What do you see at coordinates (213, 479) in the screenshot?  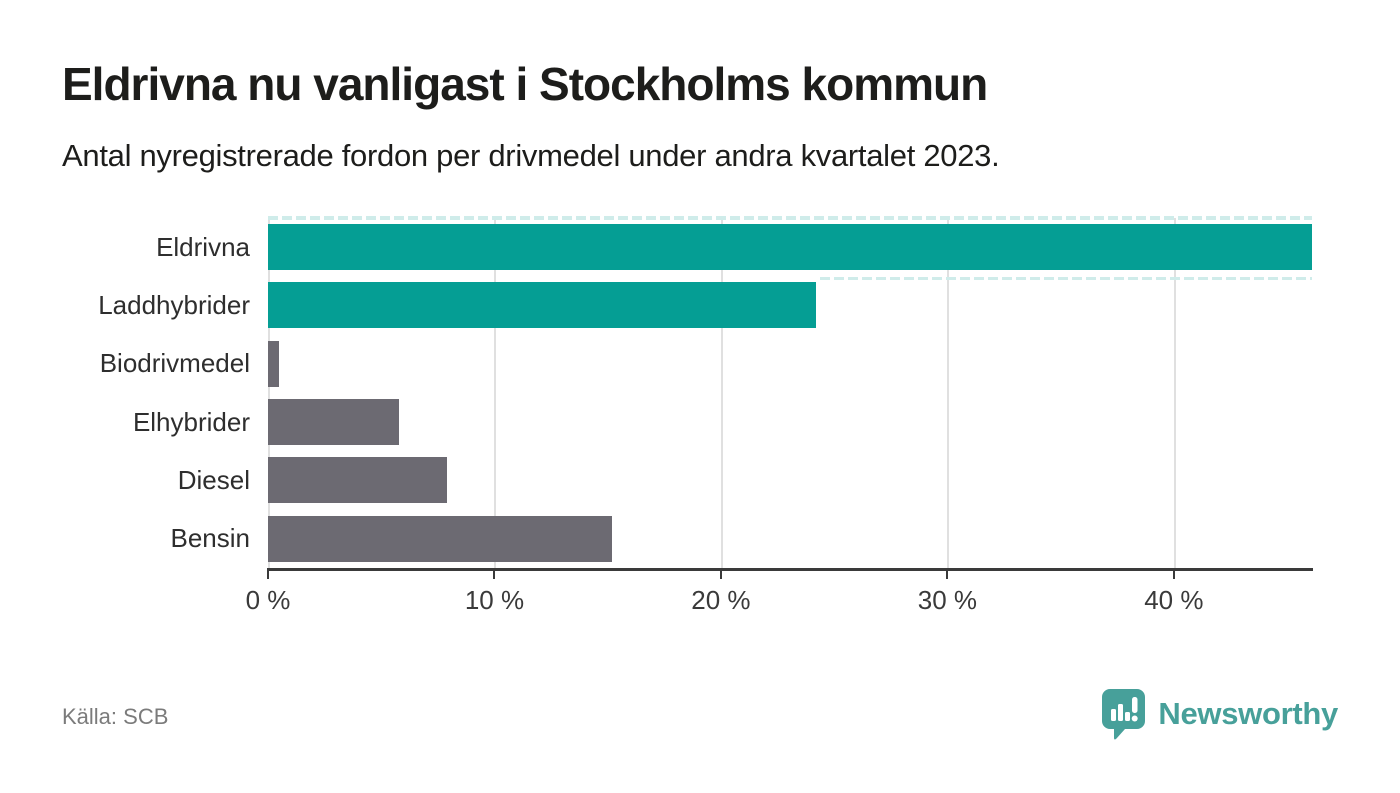 I see `category-label-diesel: Diesel` at bounding box center [213, 479].